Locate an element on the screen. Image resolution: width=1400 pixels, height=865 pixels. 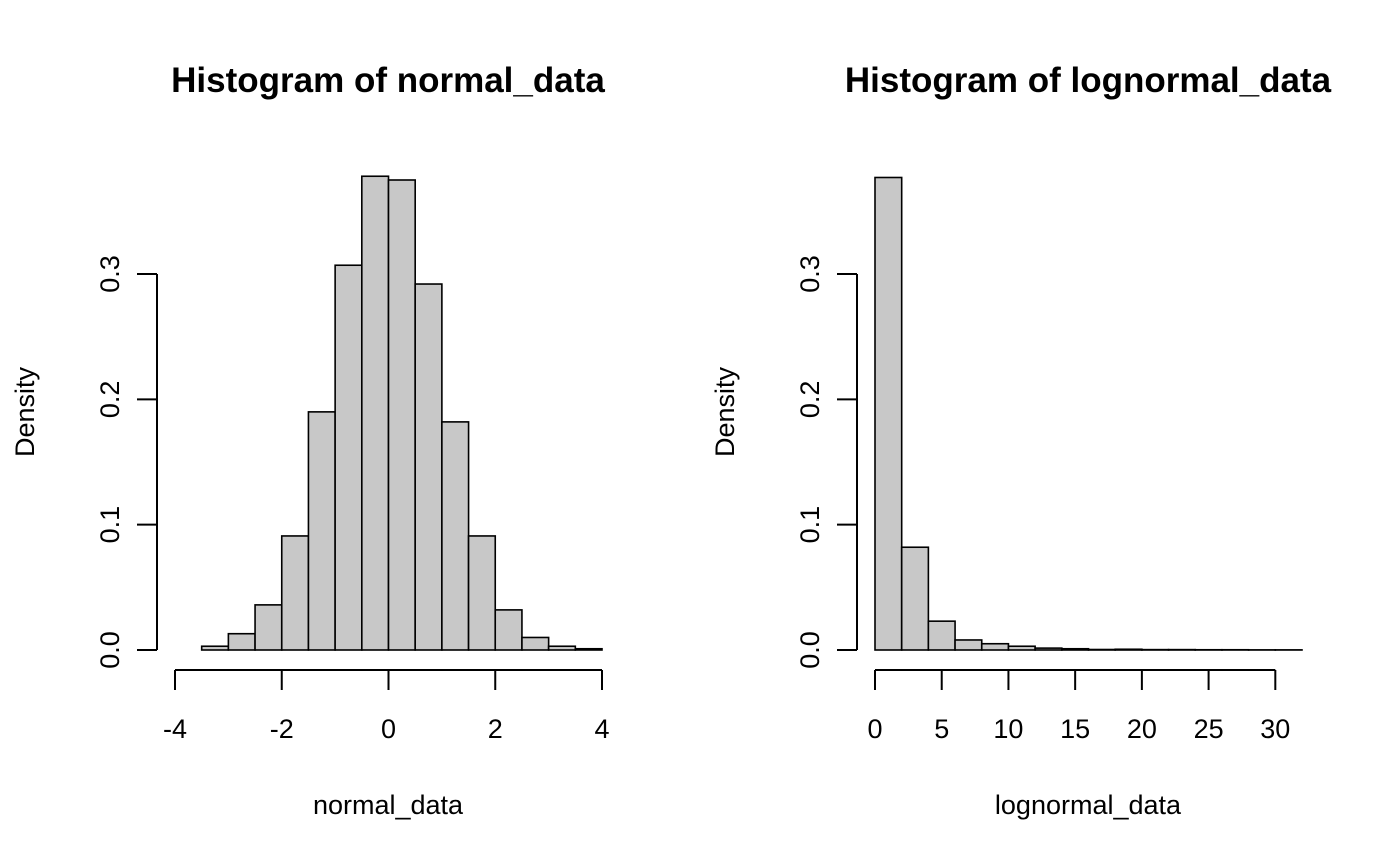
y-tick-label-lognormal-0: 0.0 is located at coordinates (810, 650).